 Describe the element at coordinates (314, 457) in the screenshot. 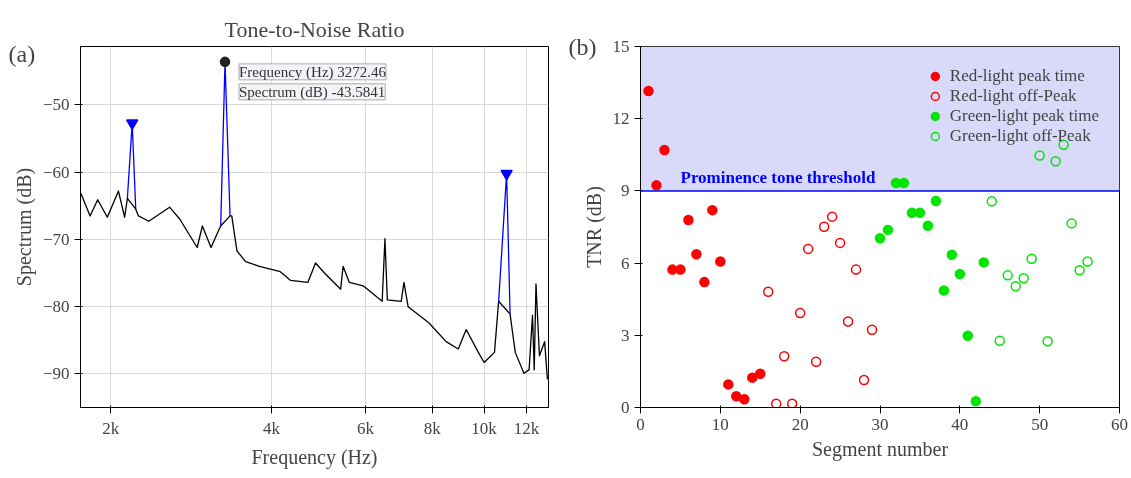

I see `x-axis-title: Frequency (Hz)` at that location.